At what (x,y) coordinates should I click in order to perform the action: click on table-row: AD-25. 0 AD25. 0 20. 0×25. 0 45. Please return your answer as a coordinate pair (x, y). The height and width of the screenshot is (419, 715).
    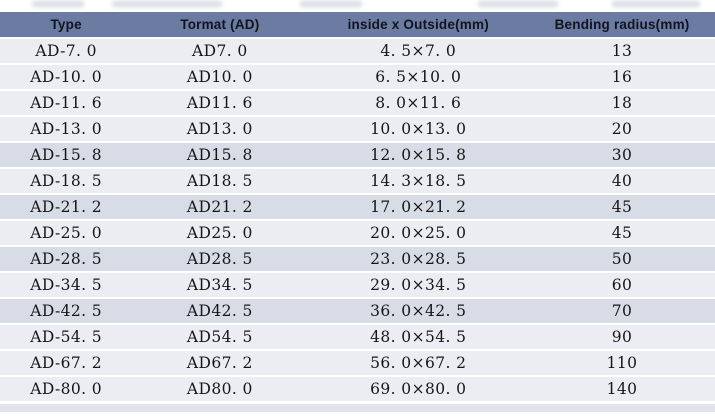
    Looking at the image, I should click on (357, 233).